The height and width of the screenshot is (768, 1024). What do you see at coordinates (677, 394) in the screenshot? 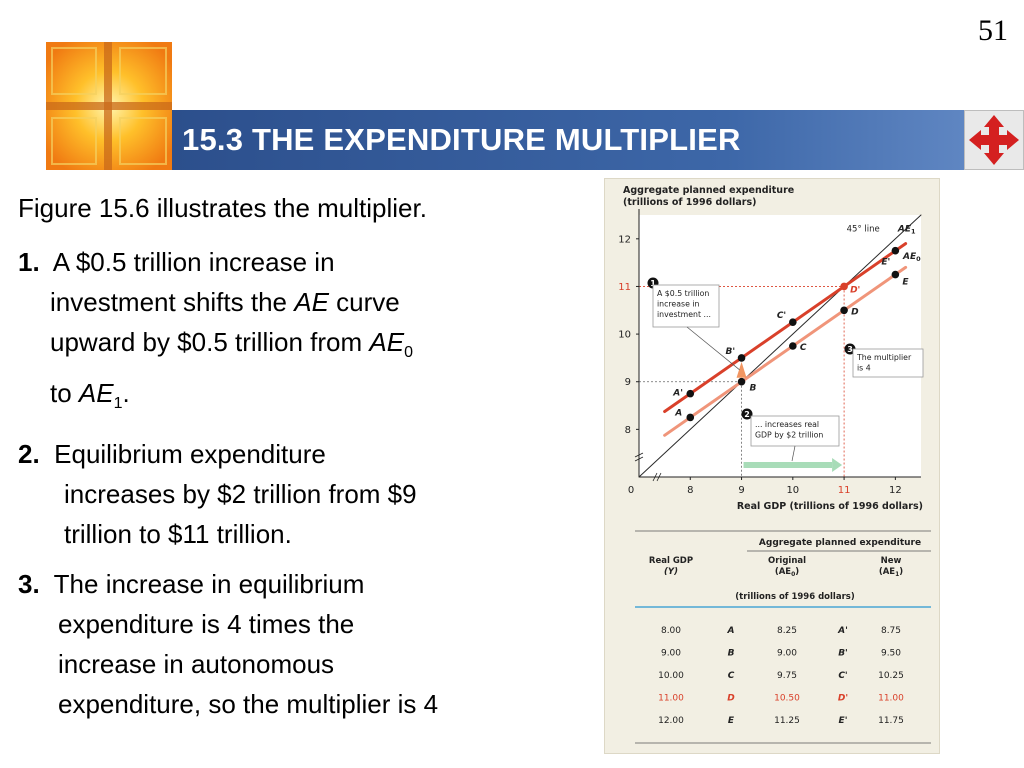
I see `point-label: A'` at bounding box center [677, 394].